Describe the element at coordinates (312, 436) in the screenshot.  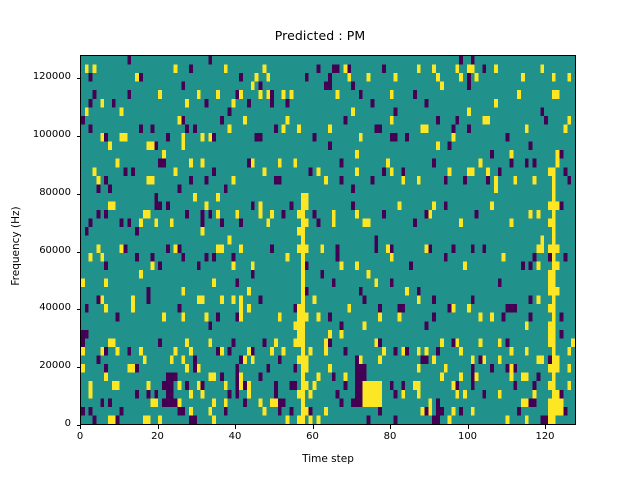
I see `x-tick-label: 60` at that location.